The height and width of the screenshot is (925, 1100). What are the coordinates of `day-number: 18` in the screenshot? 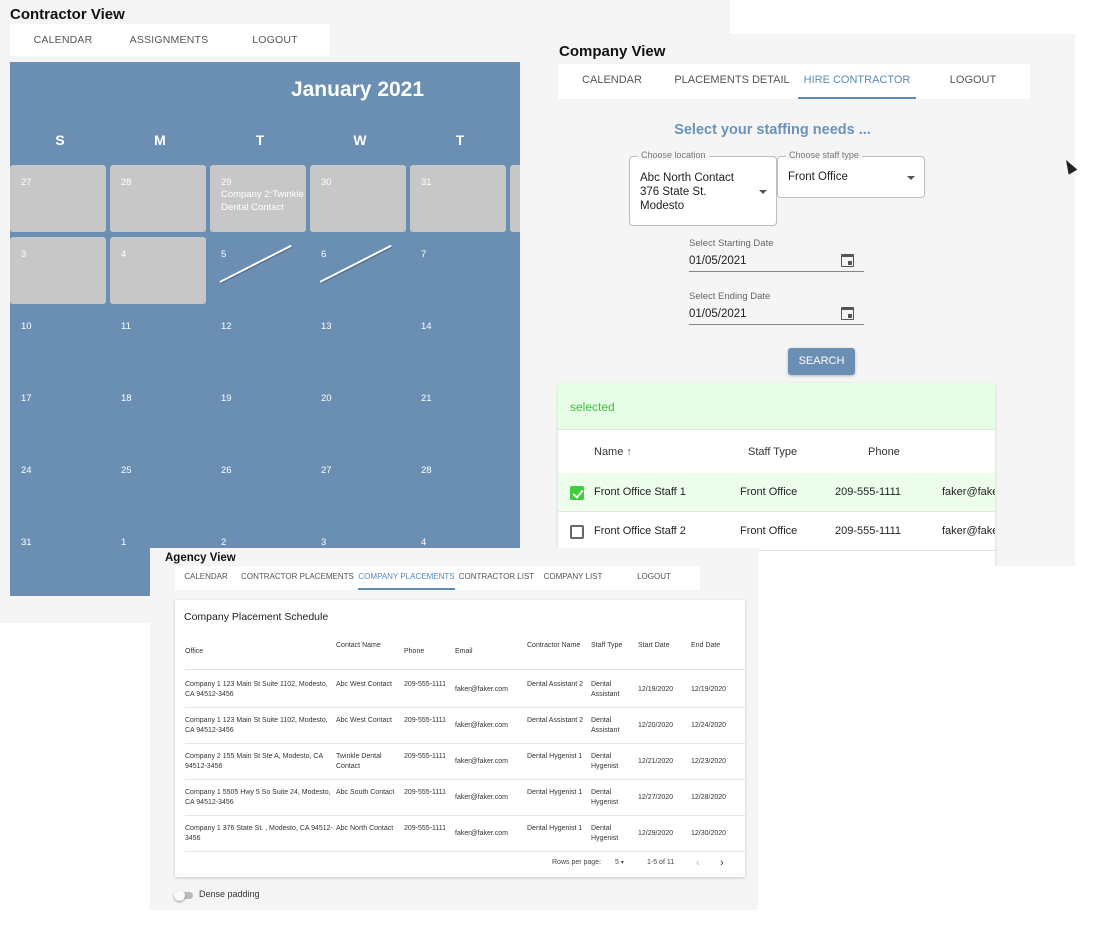 It's located at (126, 398).